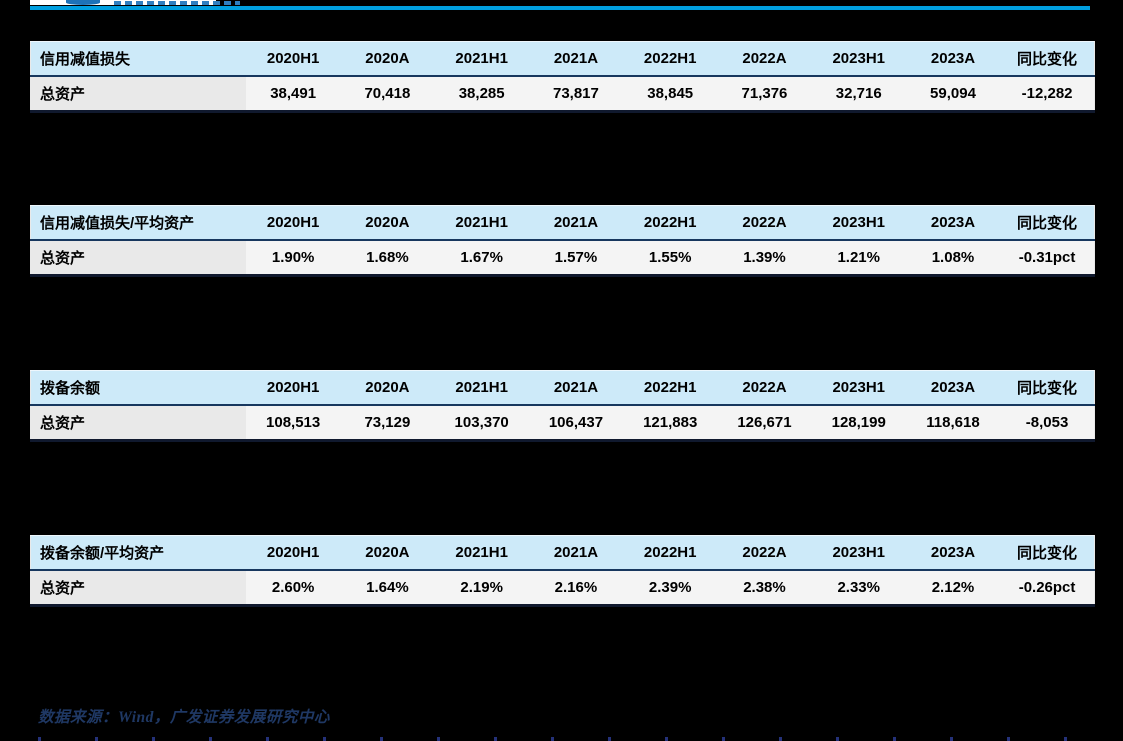  Describe the element at coordinates (565, 739) in the screenshot. I see `clipped-next-line` at that location.